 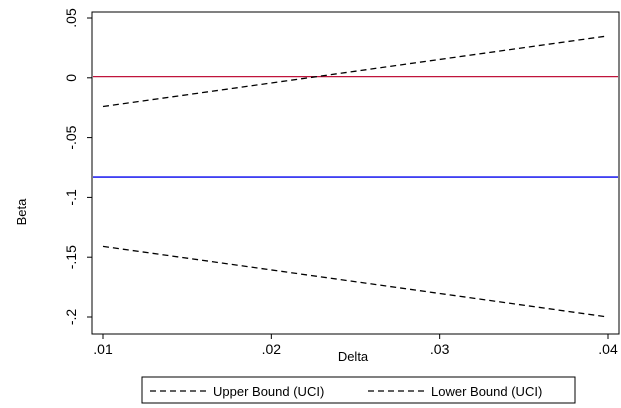 I want to click on y-tick-label-0: .05, so click(x=71, y=18).